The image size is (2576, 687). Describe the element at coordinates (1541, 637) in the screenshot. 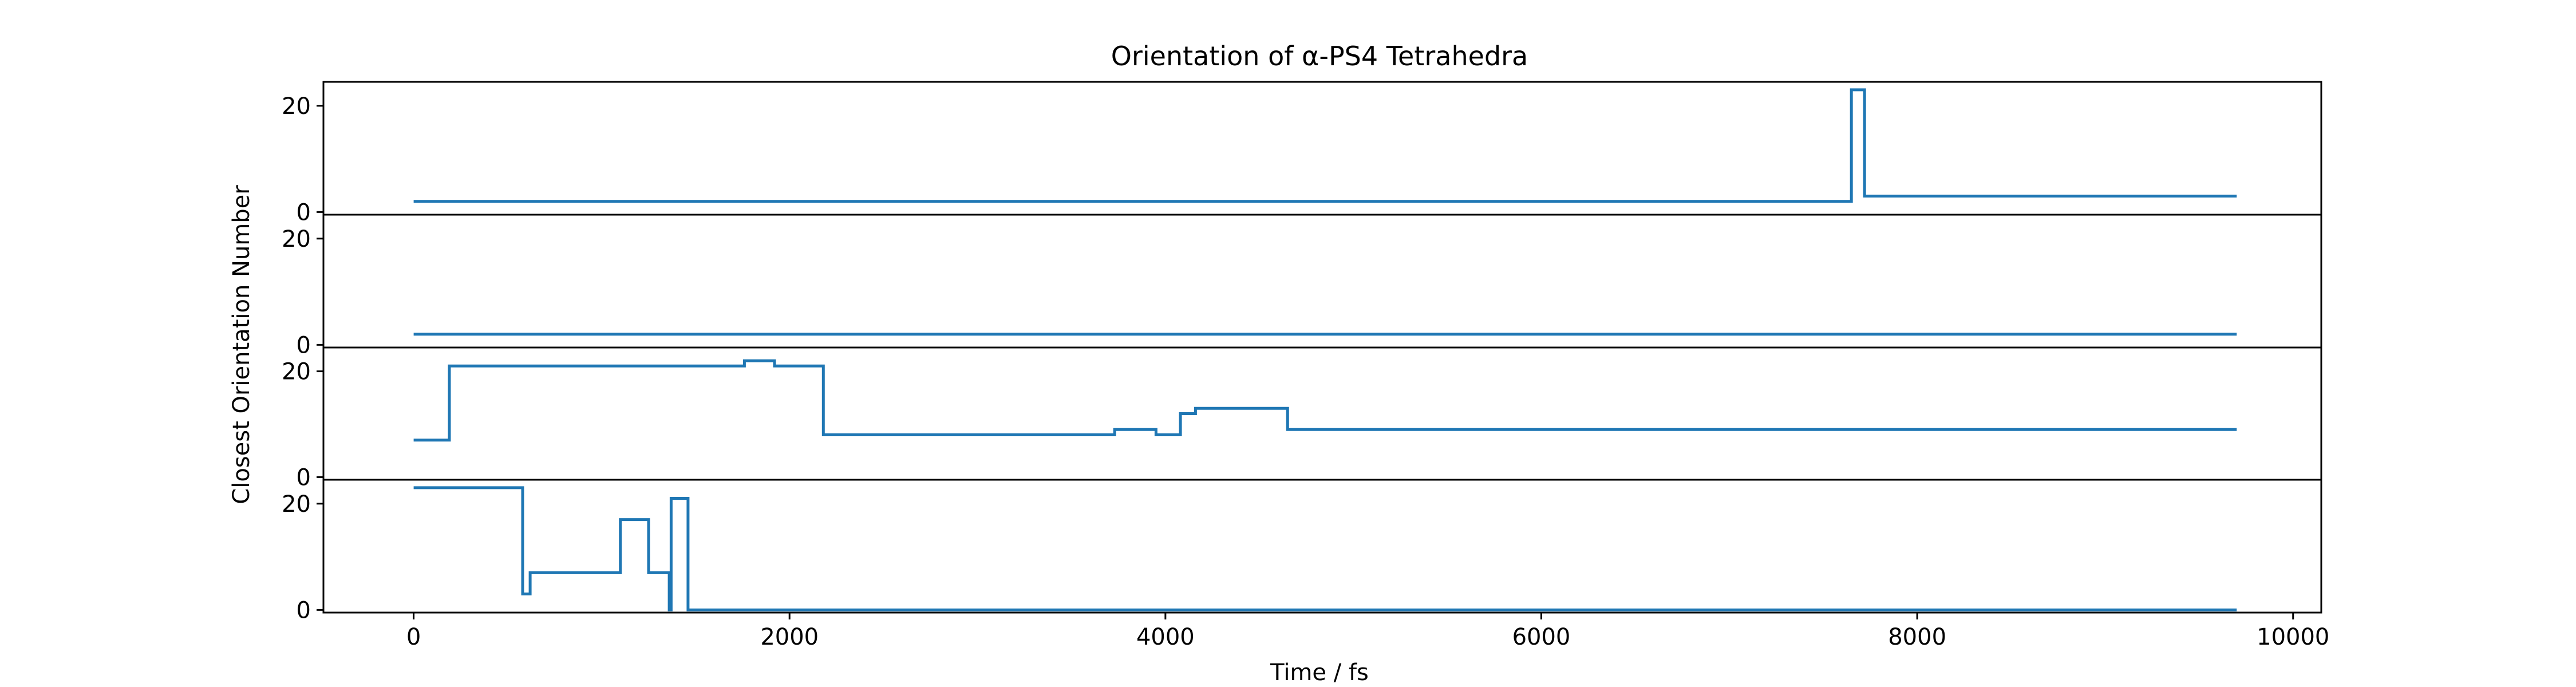

I see `x-tick-label: 6000` at that location.